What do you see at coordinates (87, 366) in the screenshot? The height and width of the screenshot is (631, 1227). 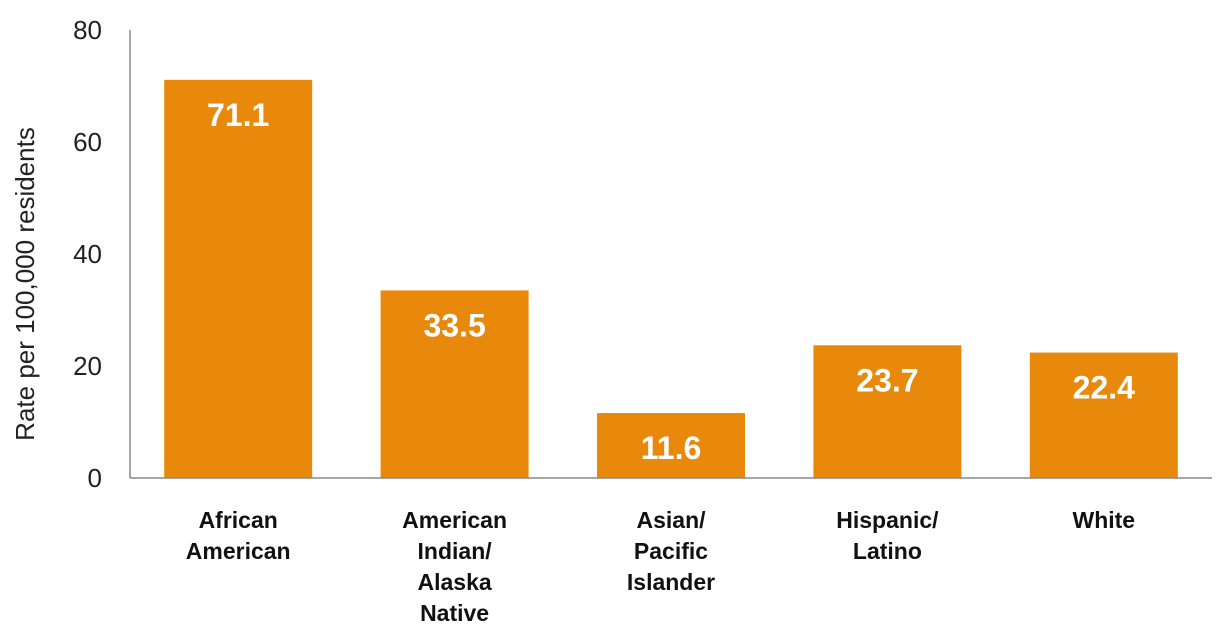 I see `y-tick-label: 20` at bounding box center [87, 366].